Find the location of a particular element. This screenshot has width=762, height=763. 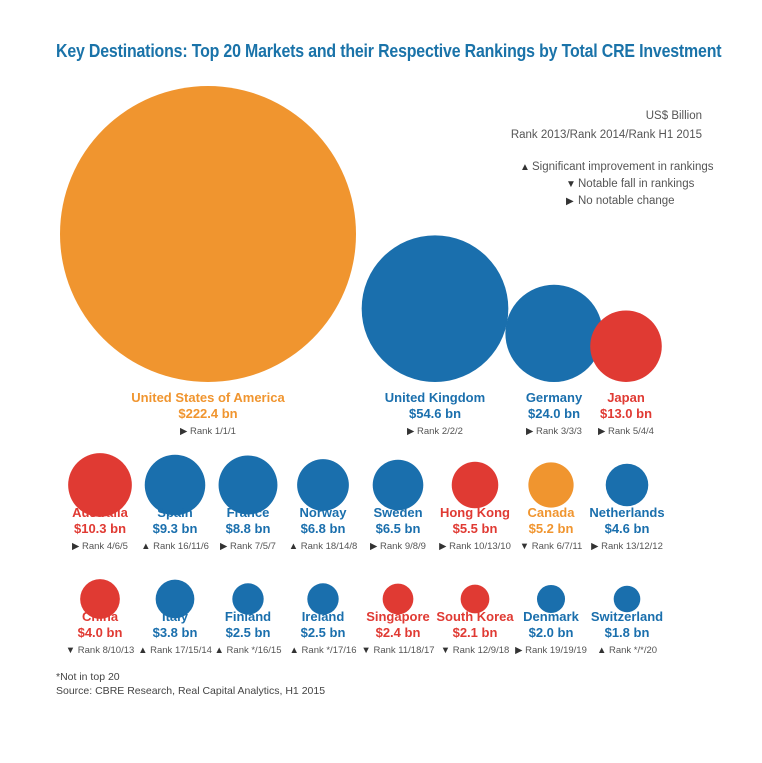

rank-text: Rank 7/5/7 is located at coordinates (253, 546).